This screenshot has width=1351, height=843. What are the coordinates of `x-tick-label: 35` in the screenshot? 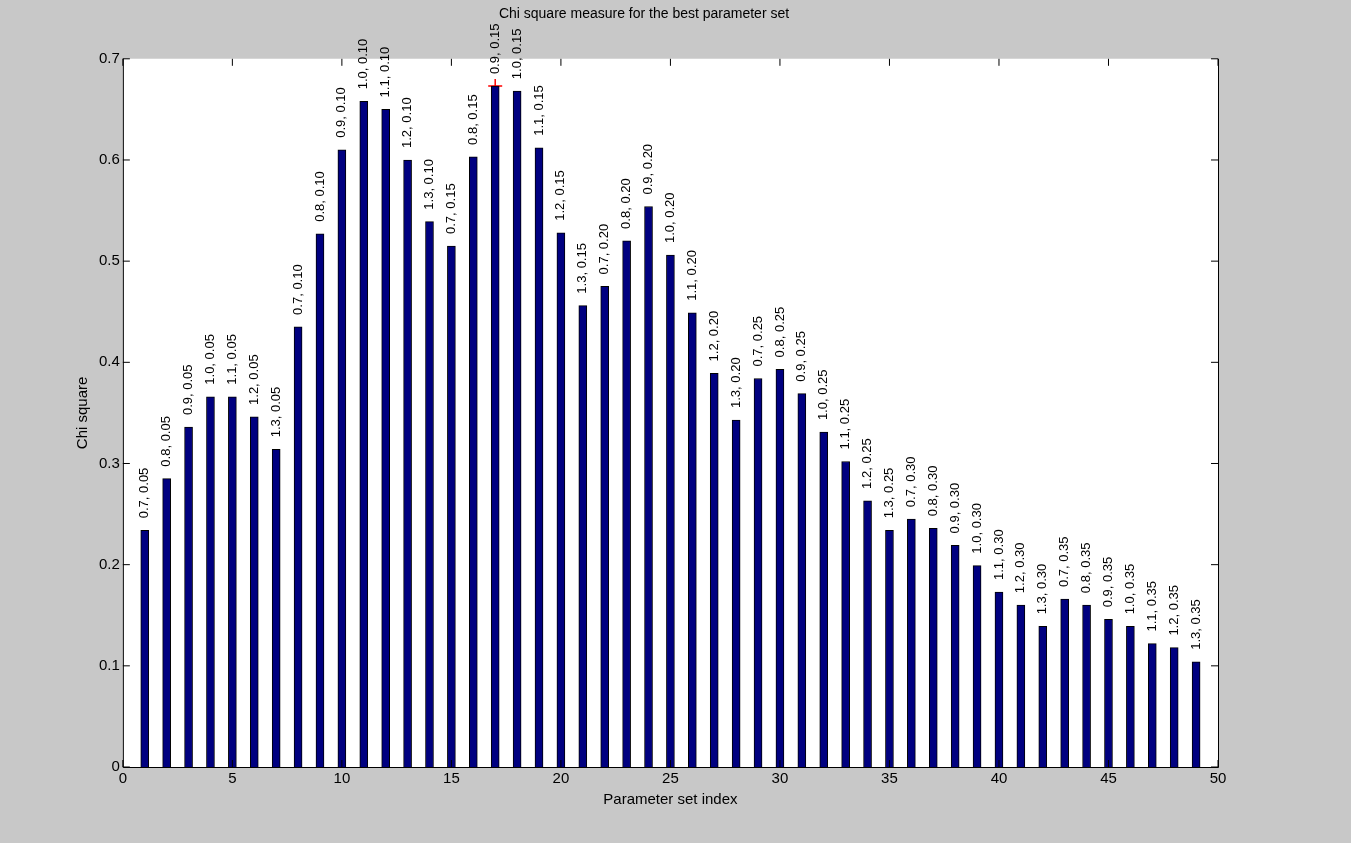 It's located at (889, 778).